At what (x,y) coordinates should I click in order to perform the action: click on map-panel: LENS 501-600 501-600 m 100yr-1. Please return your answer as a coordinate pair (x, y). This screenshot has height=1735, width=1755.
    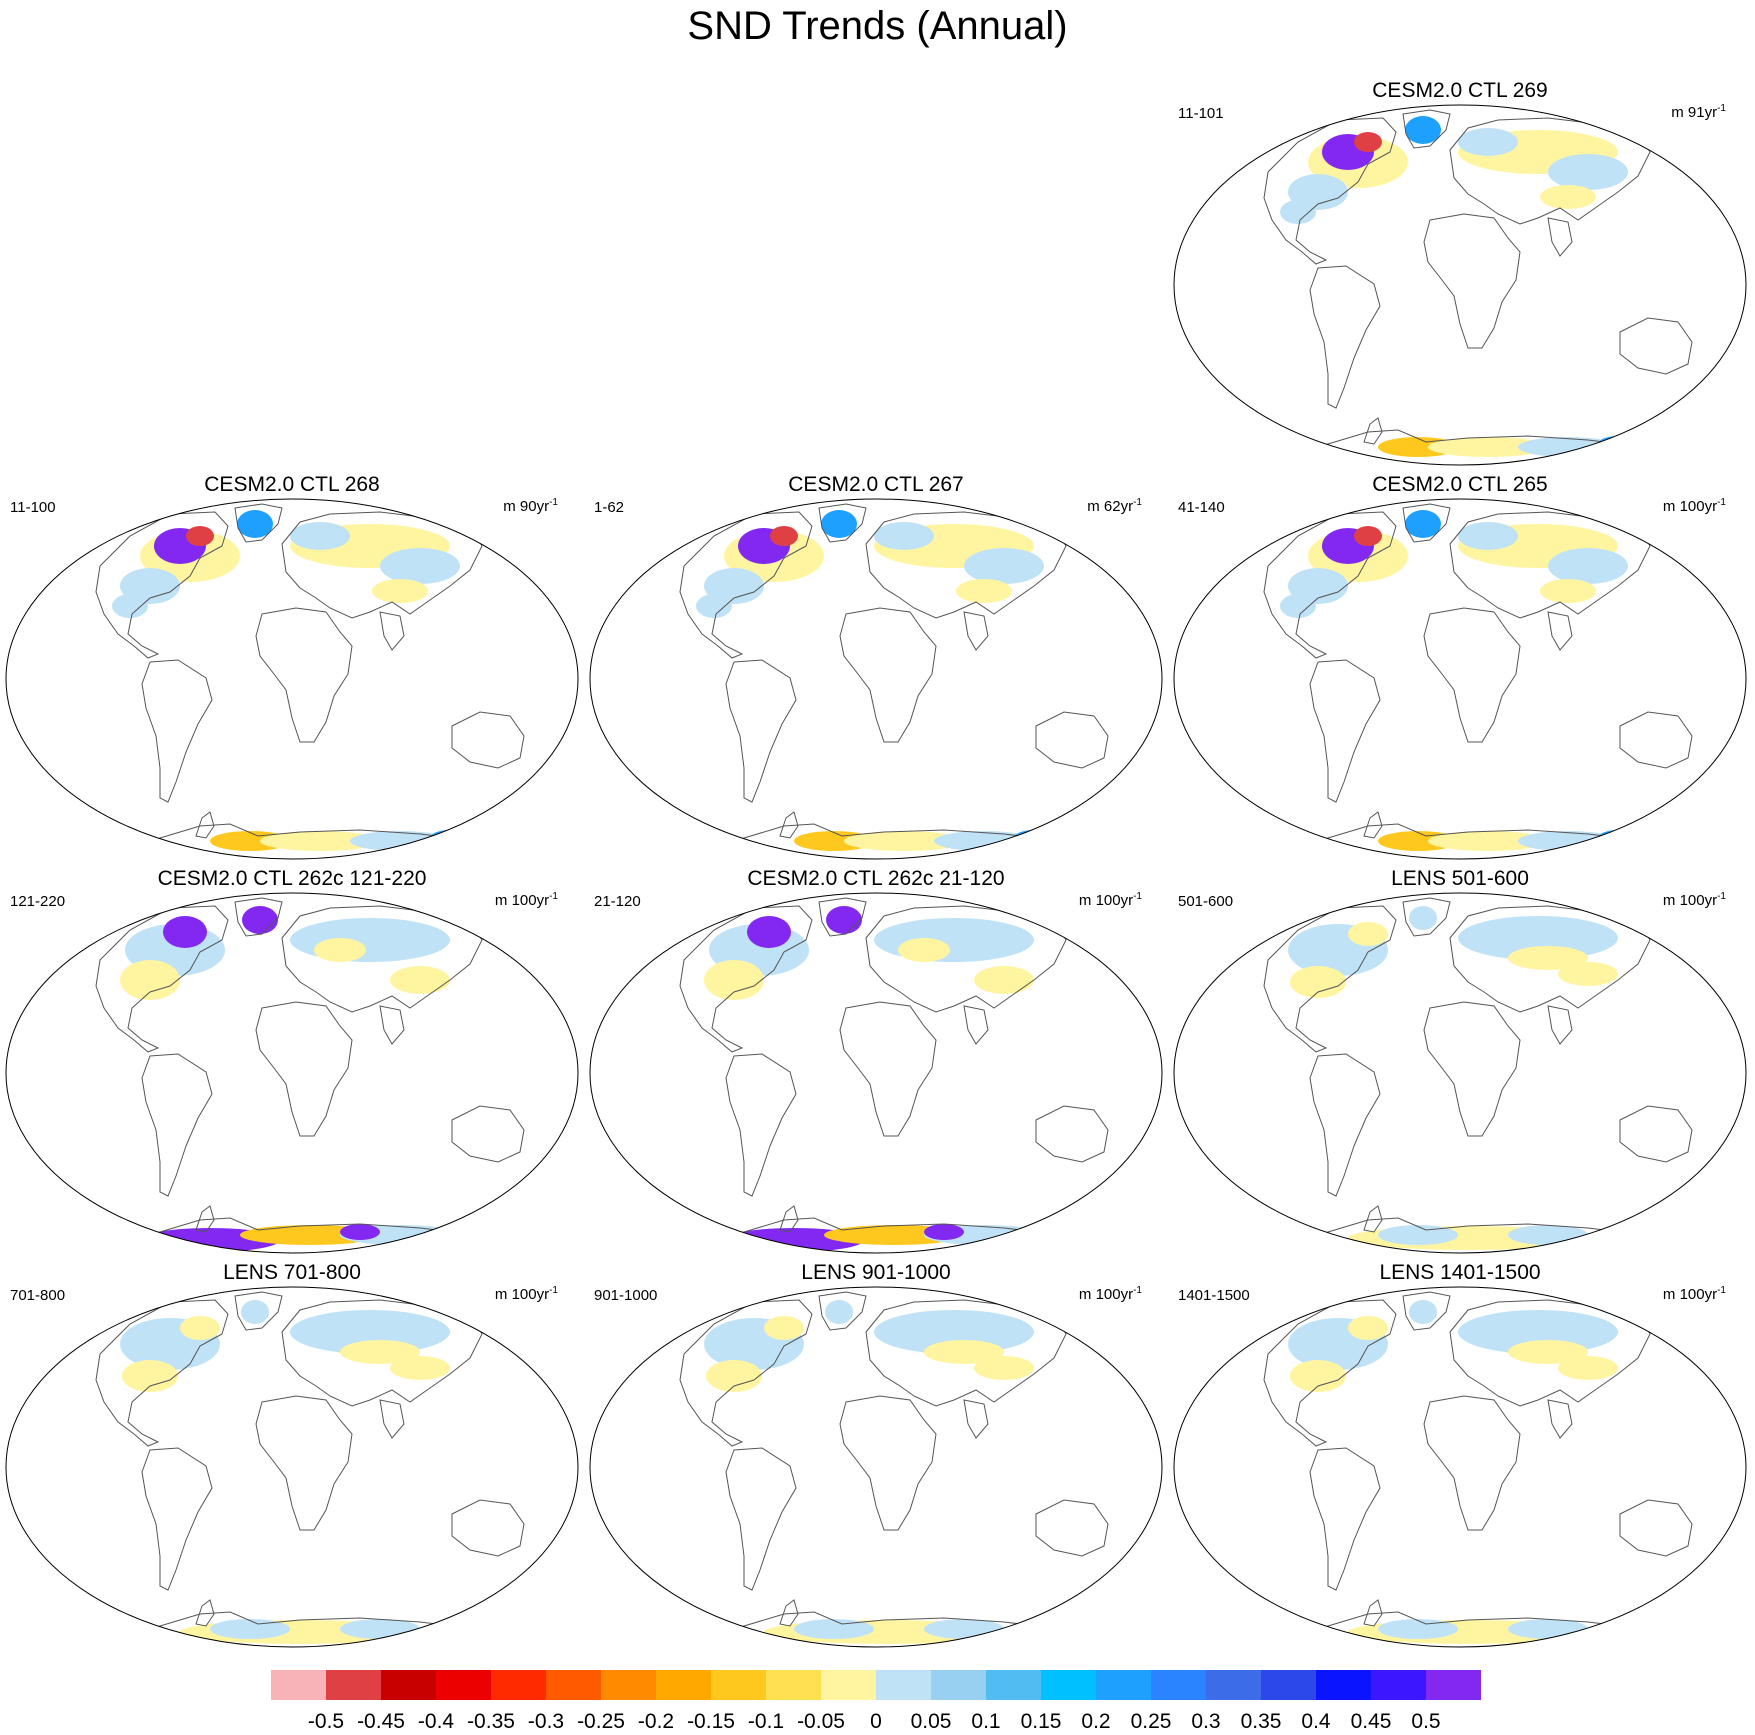
    Looking at the image, I should click on (1460, 1061).